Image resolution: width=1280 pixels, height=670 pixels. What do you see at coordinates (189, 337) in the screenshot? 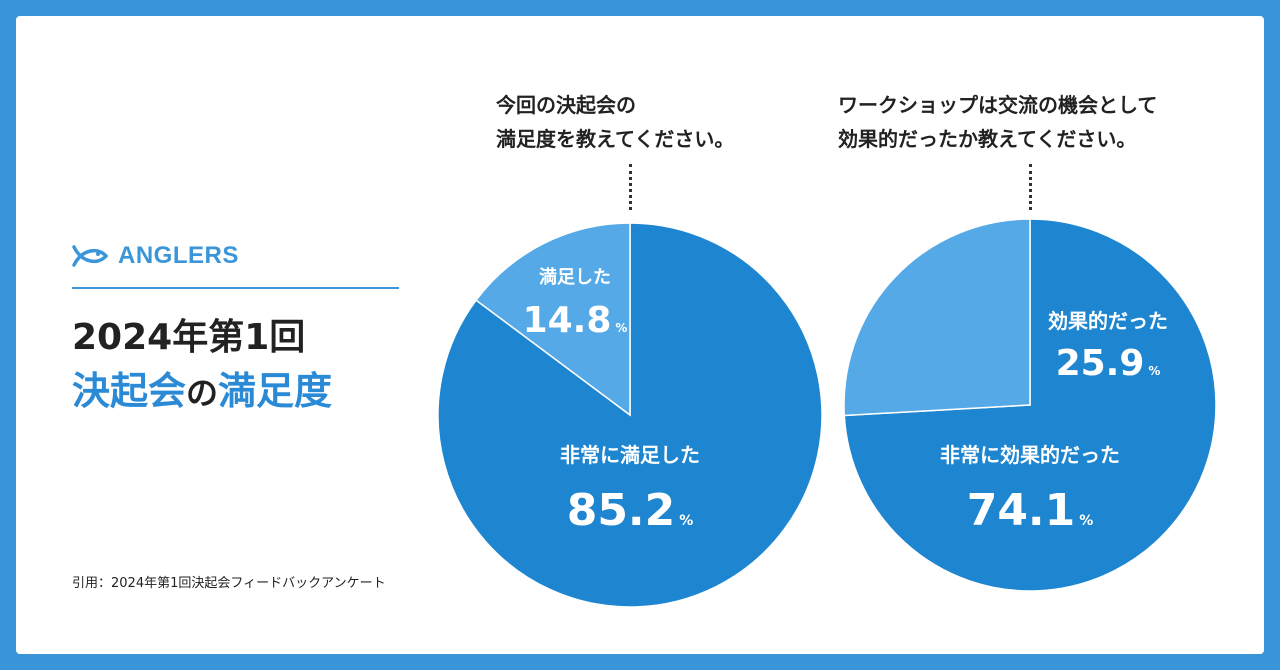
I see `page-title-line1: 2024年第1回` at bounding box center [189, 337].